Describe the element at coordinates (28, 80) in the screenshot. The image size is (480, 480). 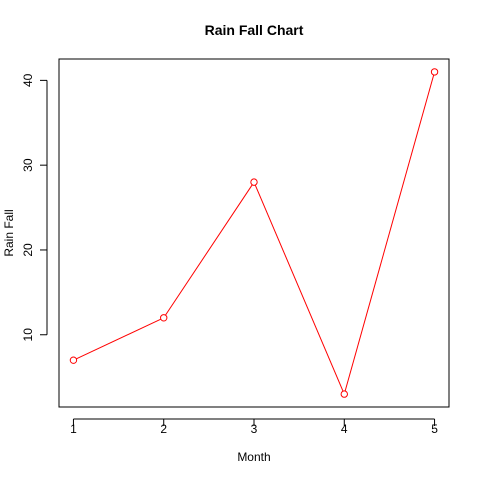
I see `y-tick-label: 40` at that location.